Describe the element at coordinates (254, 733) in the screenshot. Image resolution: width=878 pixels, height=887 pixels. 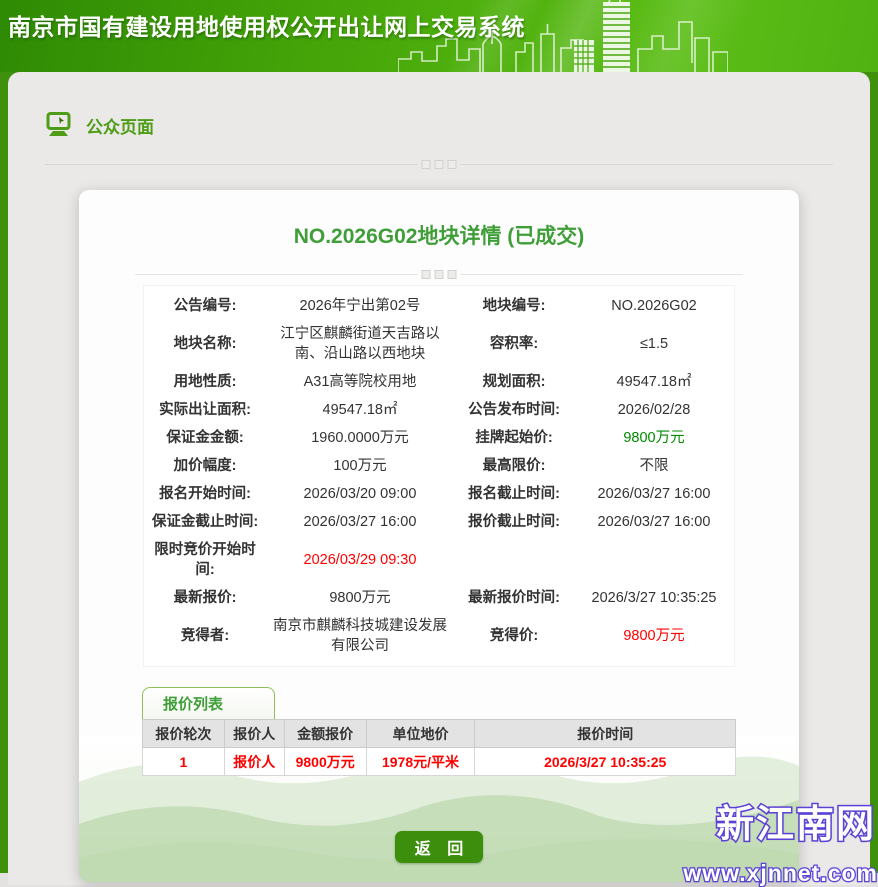
I see `col-bidder: 报价人` at that location.